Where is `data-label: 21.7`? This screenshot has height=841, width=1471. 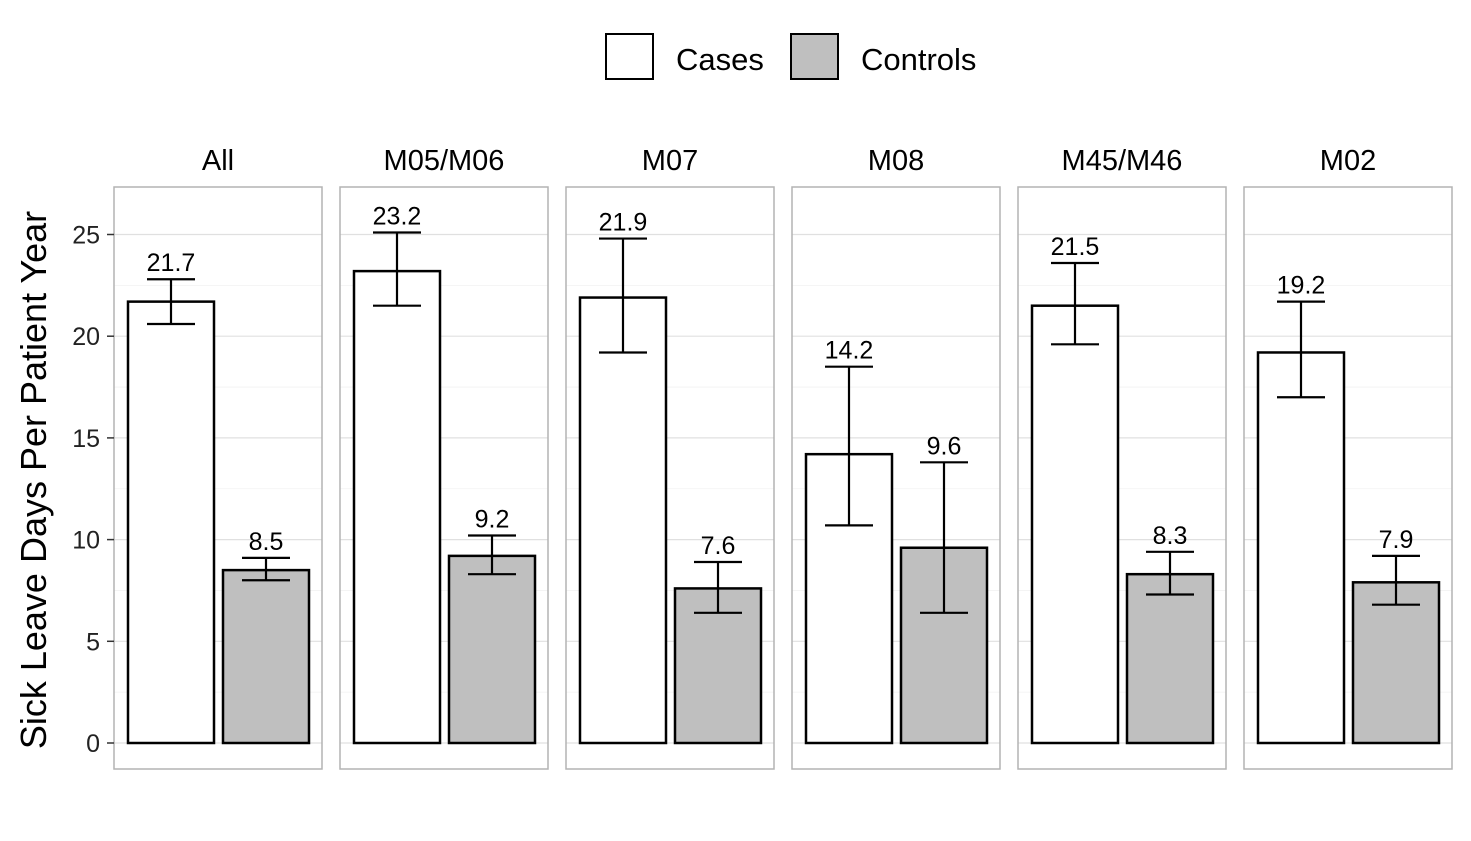
data-label: 21.7 is located at coordinates (171, 263).